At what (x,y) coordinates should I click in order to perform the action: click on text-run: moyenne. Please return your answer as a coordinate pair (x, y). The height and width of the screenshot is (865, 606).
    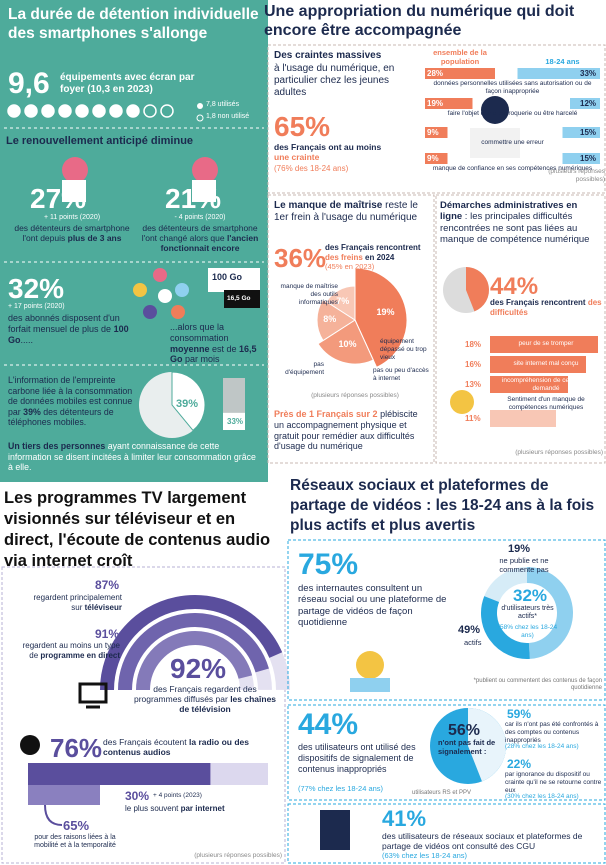
    Looking at the image, I should click on (190, 348).